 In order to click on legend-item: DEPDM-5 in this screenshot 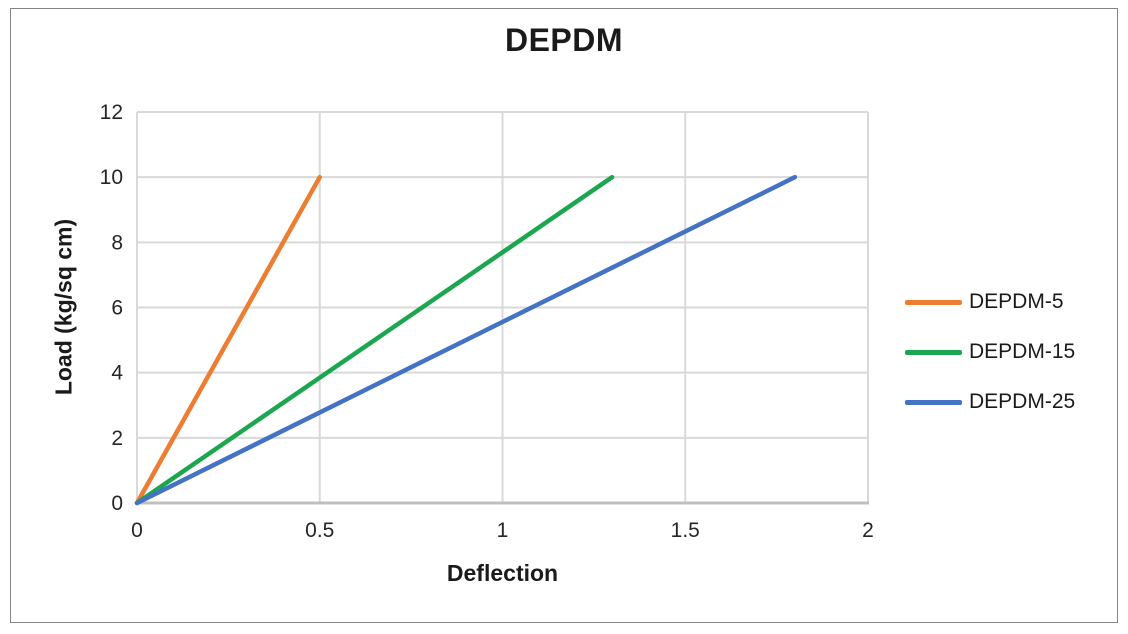, I will do `click(990, 302)`.